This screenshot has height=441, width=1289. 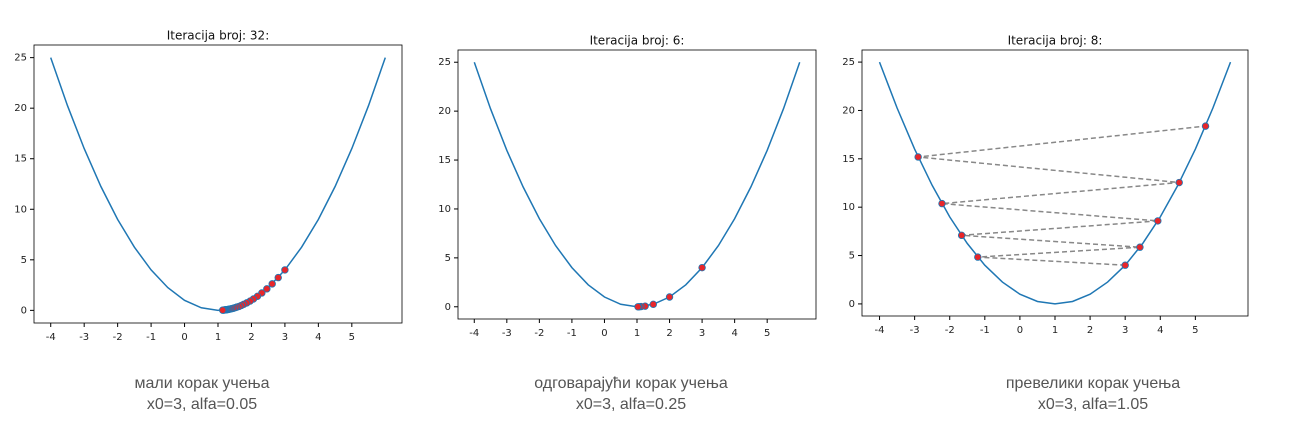 What do you see at coordinates (1093, 383) in the screenshot?
I see `caption: превелики корак учења` at bounding box center [1093, 383].